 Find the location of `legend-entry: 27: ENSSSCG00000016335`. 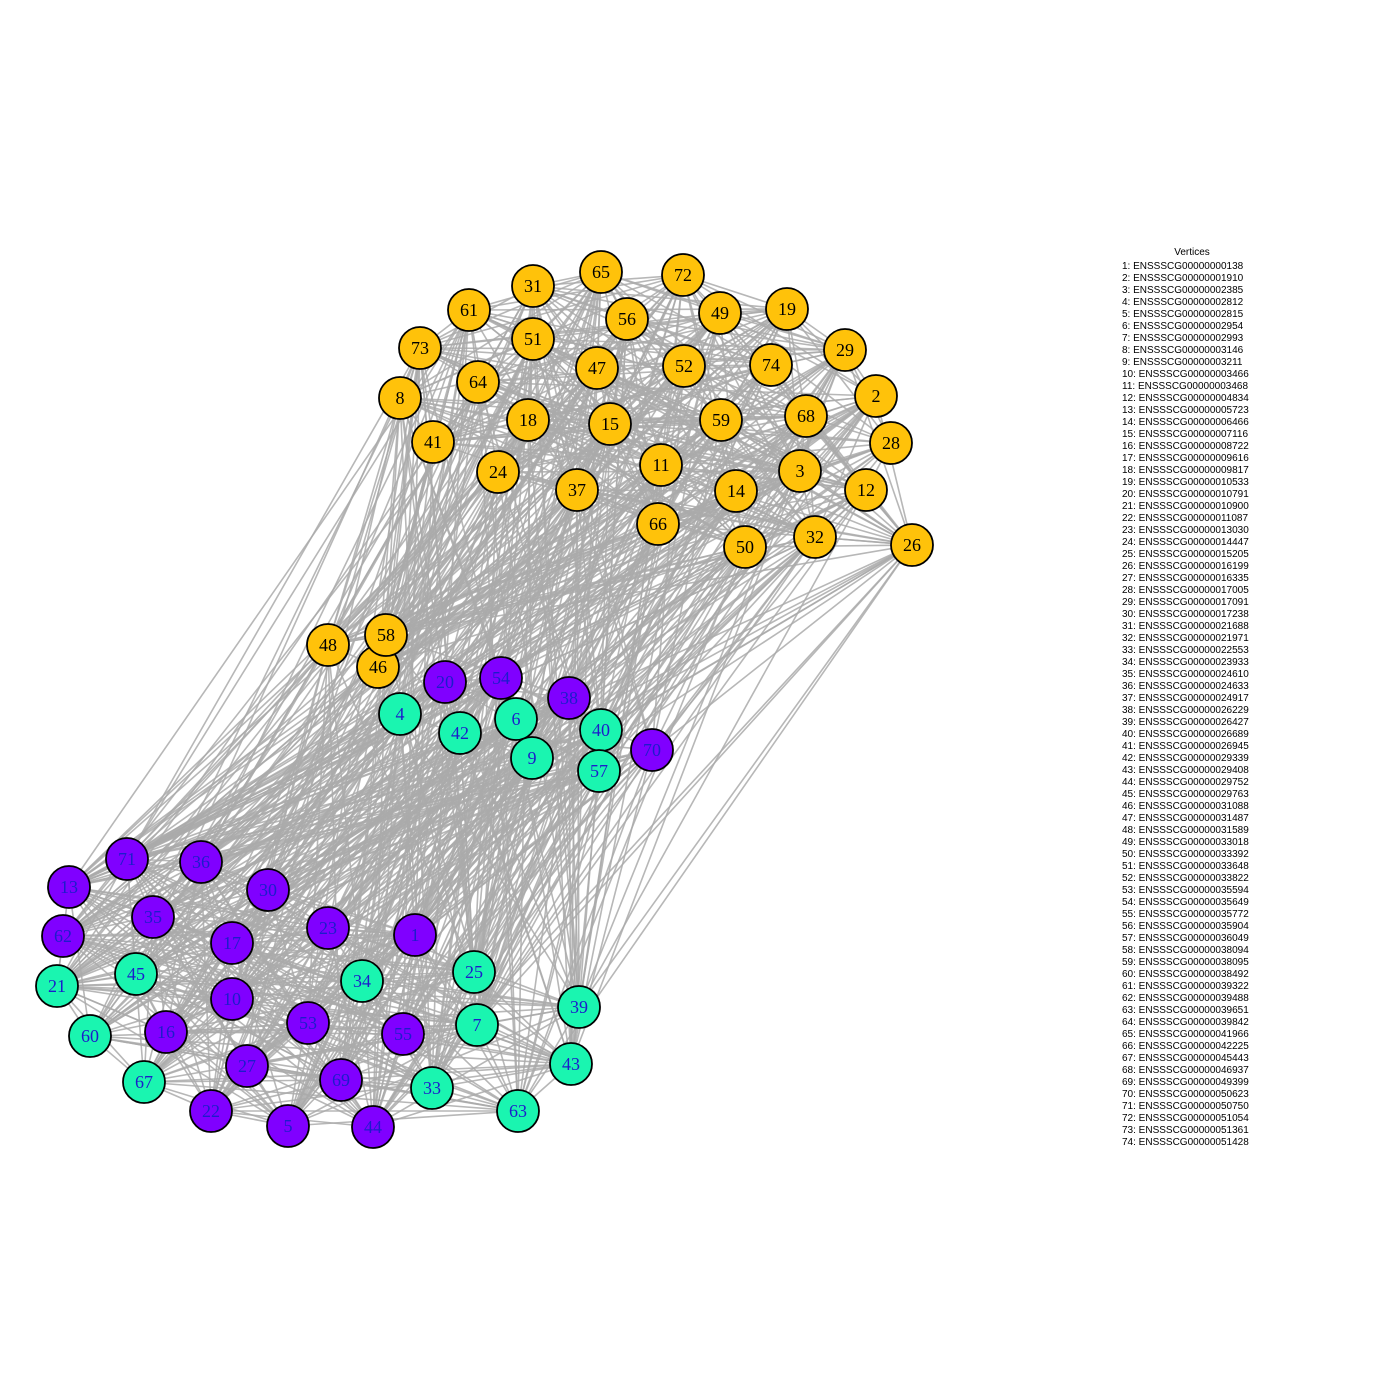

legend-entry: 27: ENSSSCG00000016335 is located at coordinates (1185, 578).